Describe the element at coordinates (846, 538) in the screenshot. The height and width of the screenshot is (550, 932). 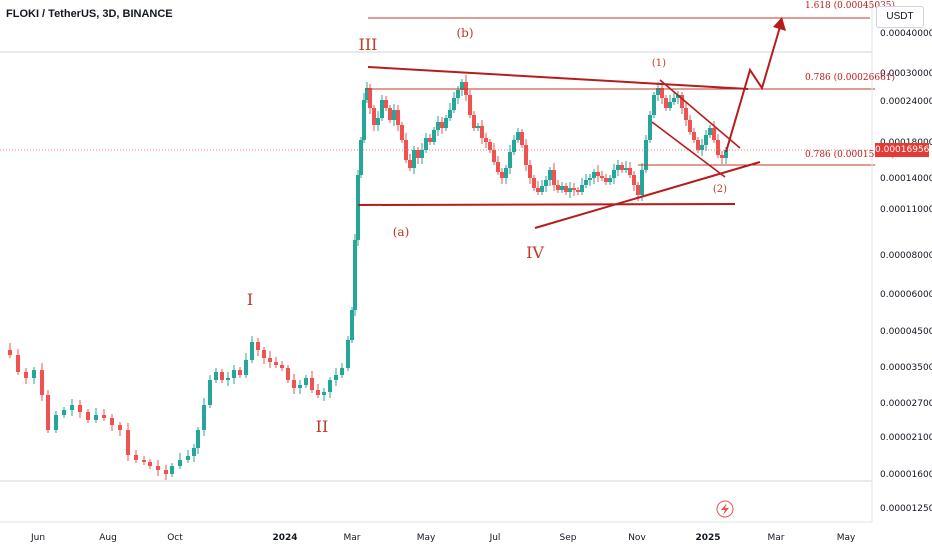
I see `time-tick-label: May` at that location.